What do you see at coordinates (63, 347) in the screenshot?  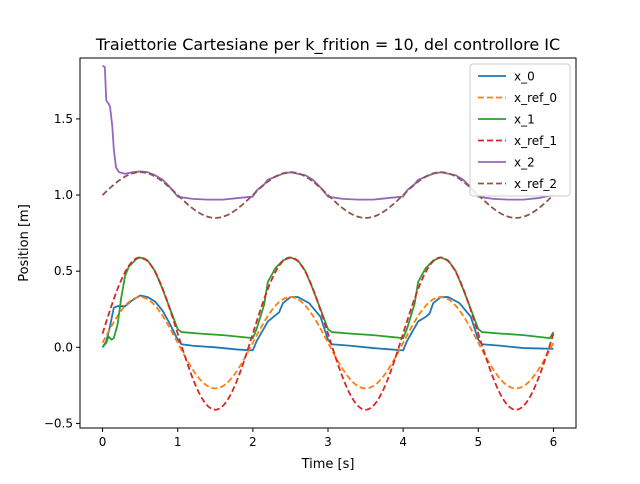 I see `y-tick-label: 0.0` at bounding box center [63, 347].